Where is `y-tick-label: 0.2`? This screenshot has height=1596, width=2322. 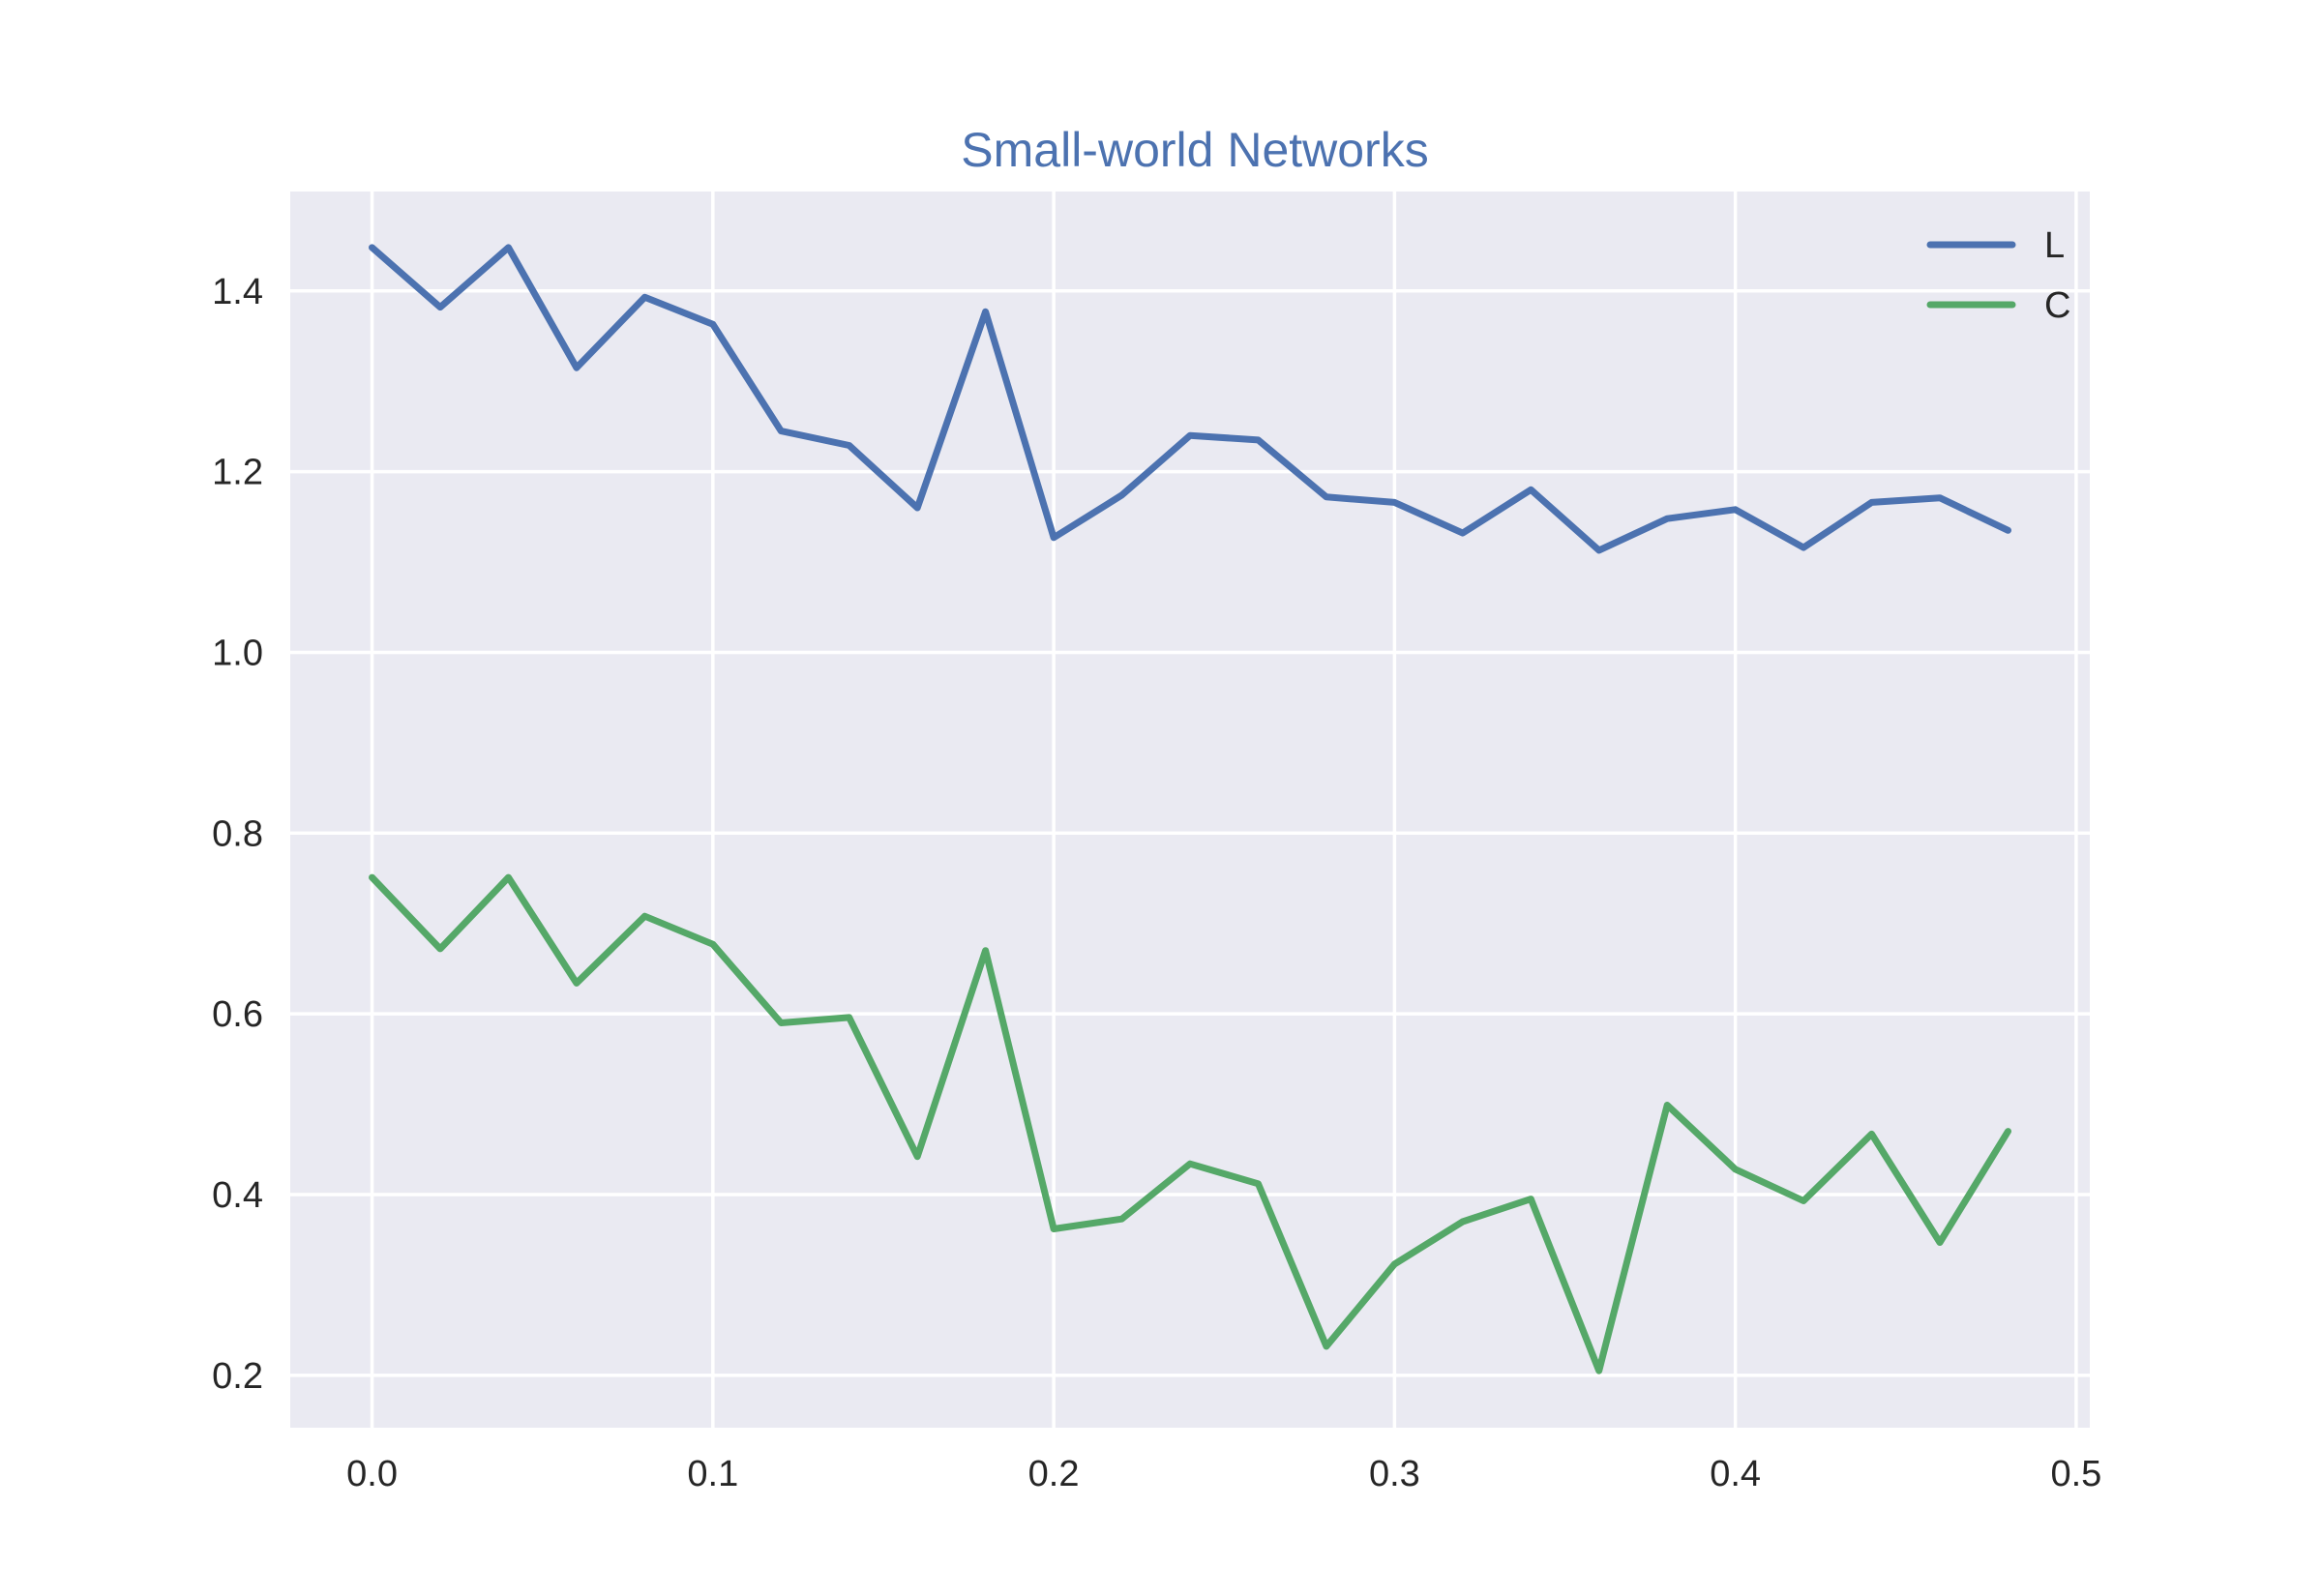 y-tick-label: 0.2 is located at coordinates (237, 1376).